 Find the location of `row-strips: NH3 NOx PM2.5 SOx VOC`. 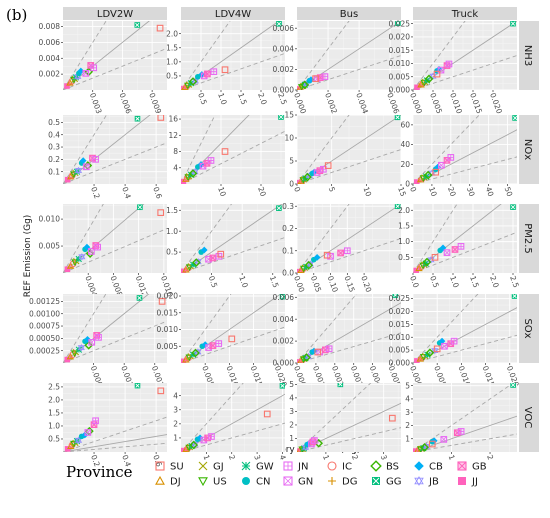

row-strips: NH3 NOx PM2.5 SOx VOC is located at coordinates (529, 236).